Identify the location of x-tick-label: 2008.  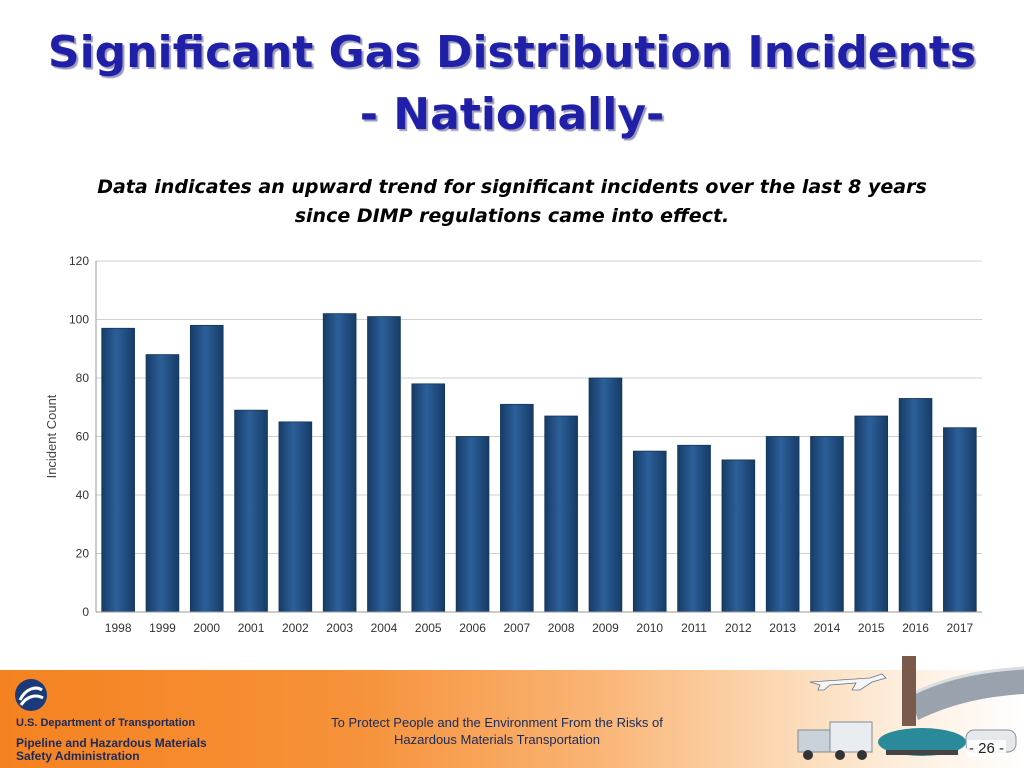
(561, 628).